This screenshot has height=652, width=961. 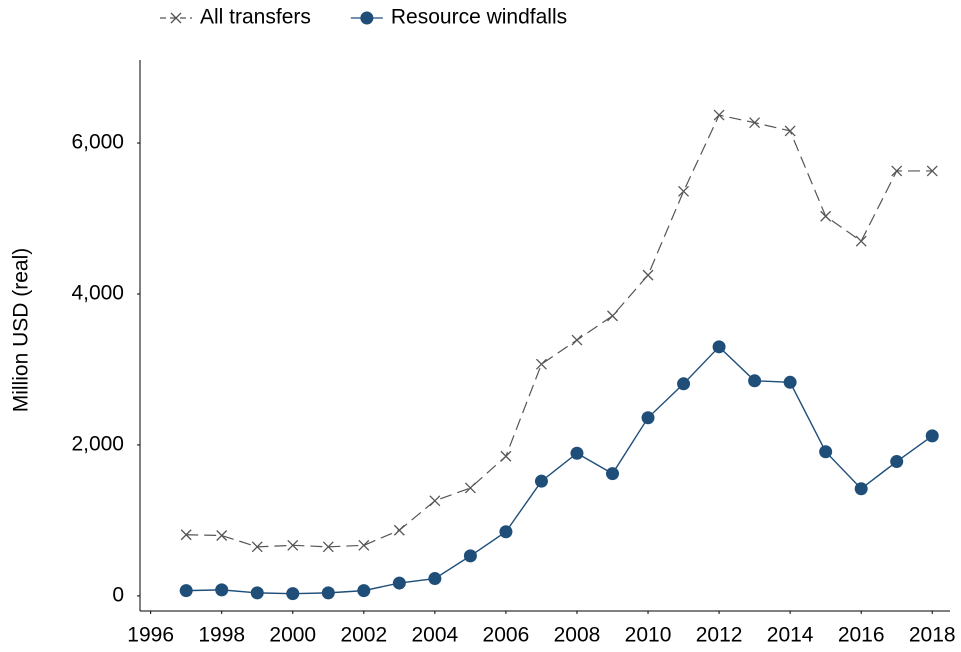 I want to click on x-tick-label: 1998, so click(x=221, y=635).